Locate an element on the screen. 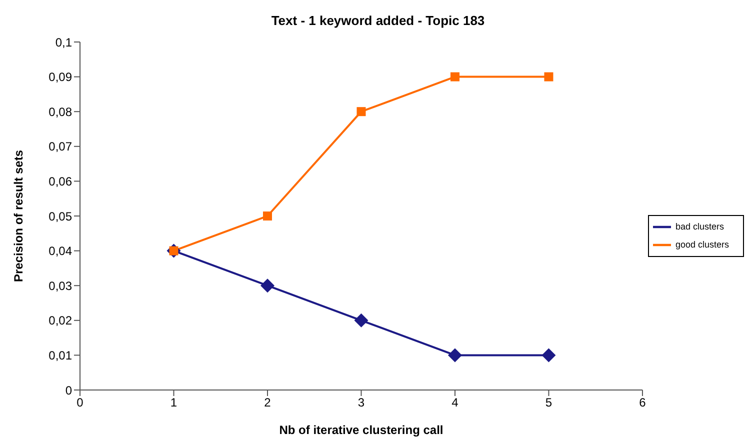 This screenshot has height=448, width=756. y-tick-label: 0,04 is located at coordinates (60, 251).